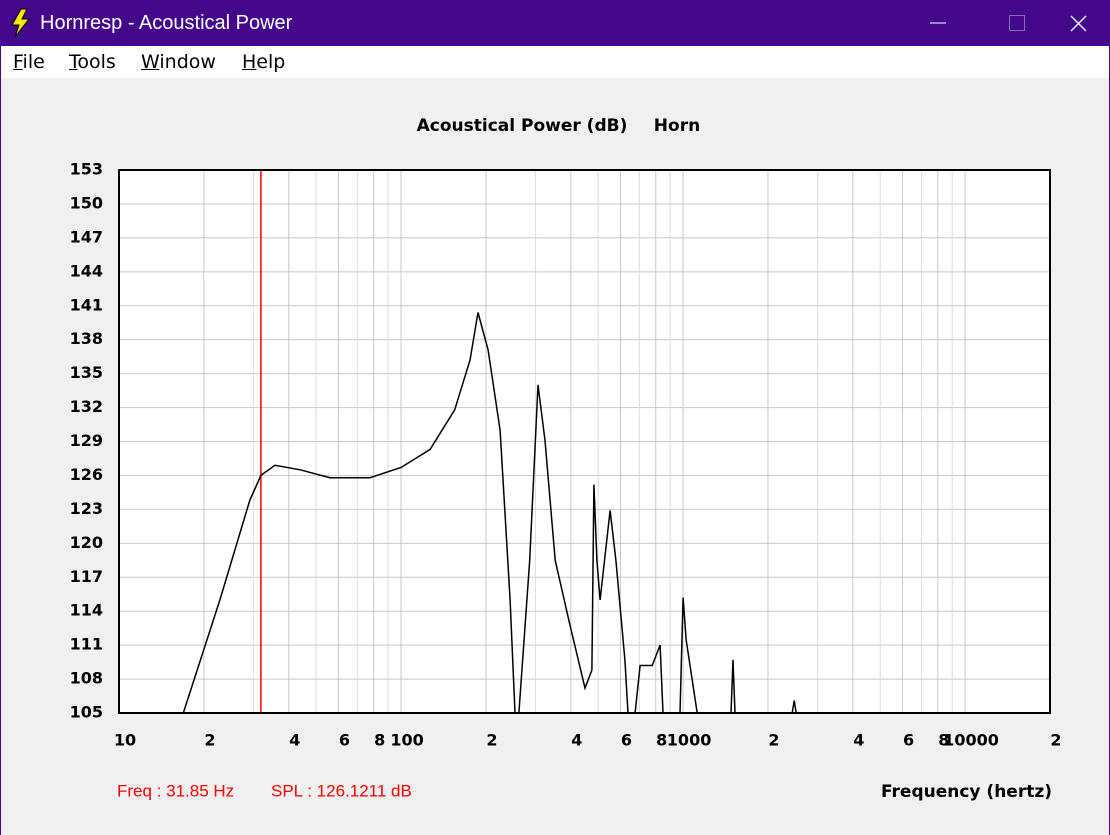  Describe the element at coordinates (264, 62) in the screenshot. I see `menu-item: Help` at that location.